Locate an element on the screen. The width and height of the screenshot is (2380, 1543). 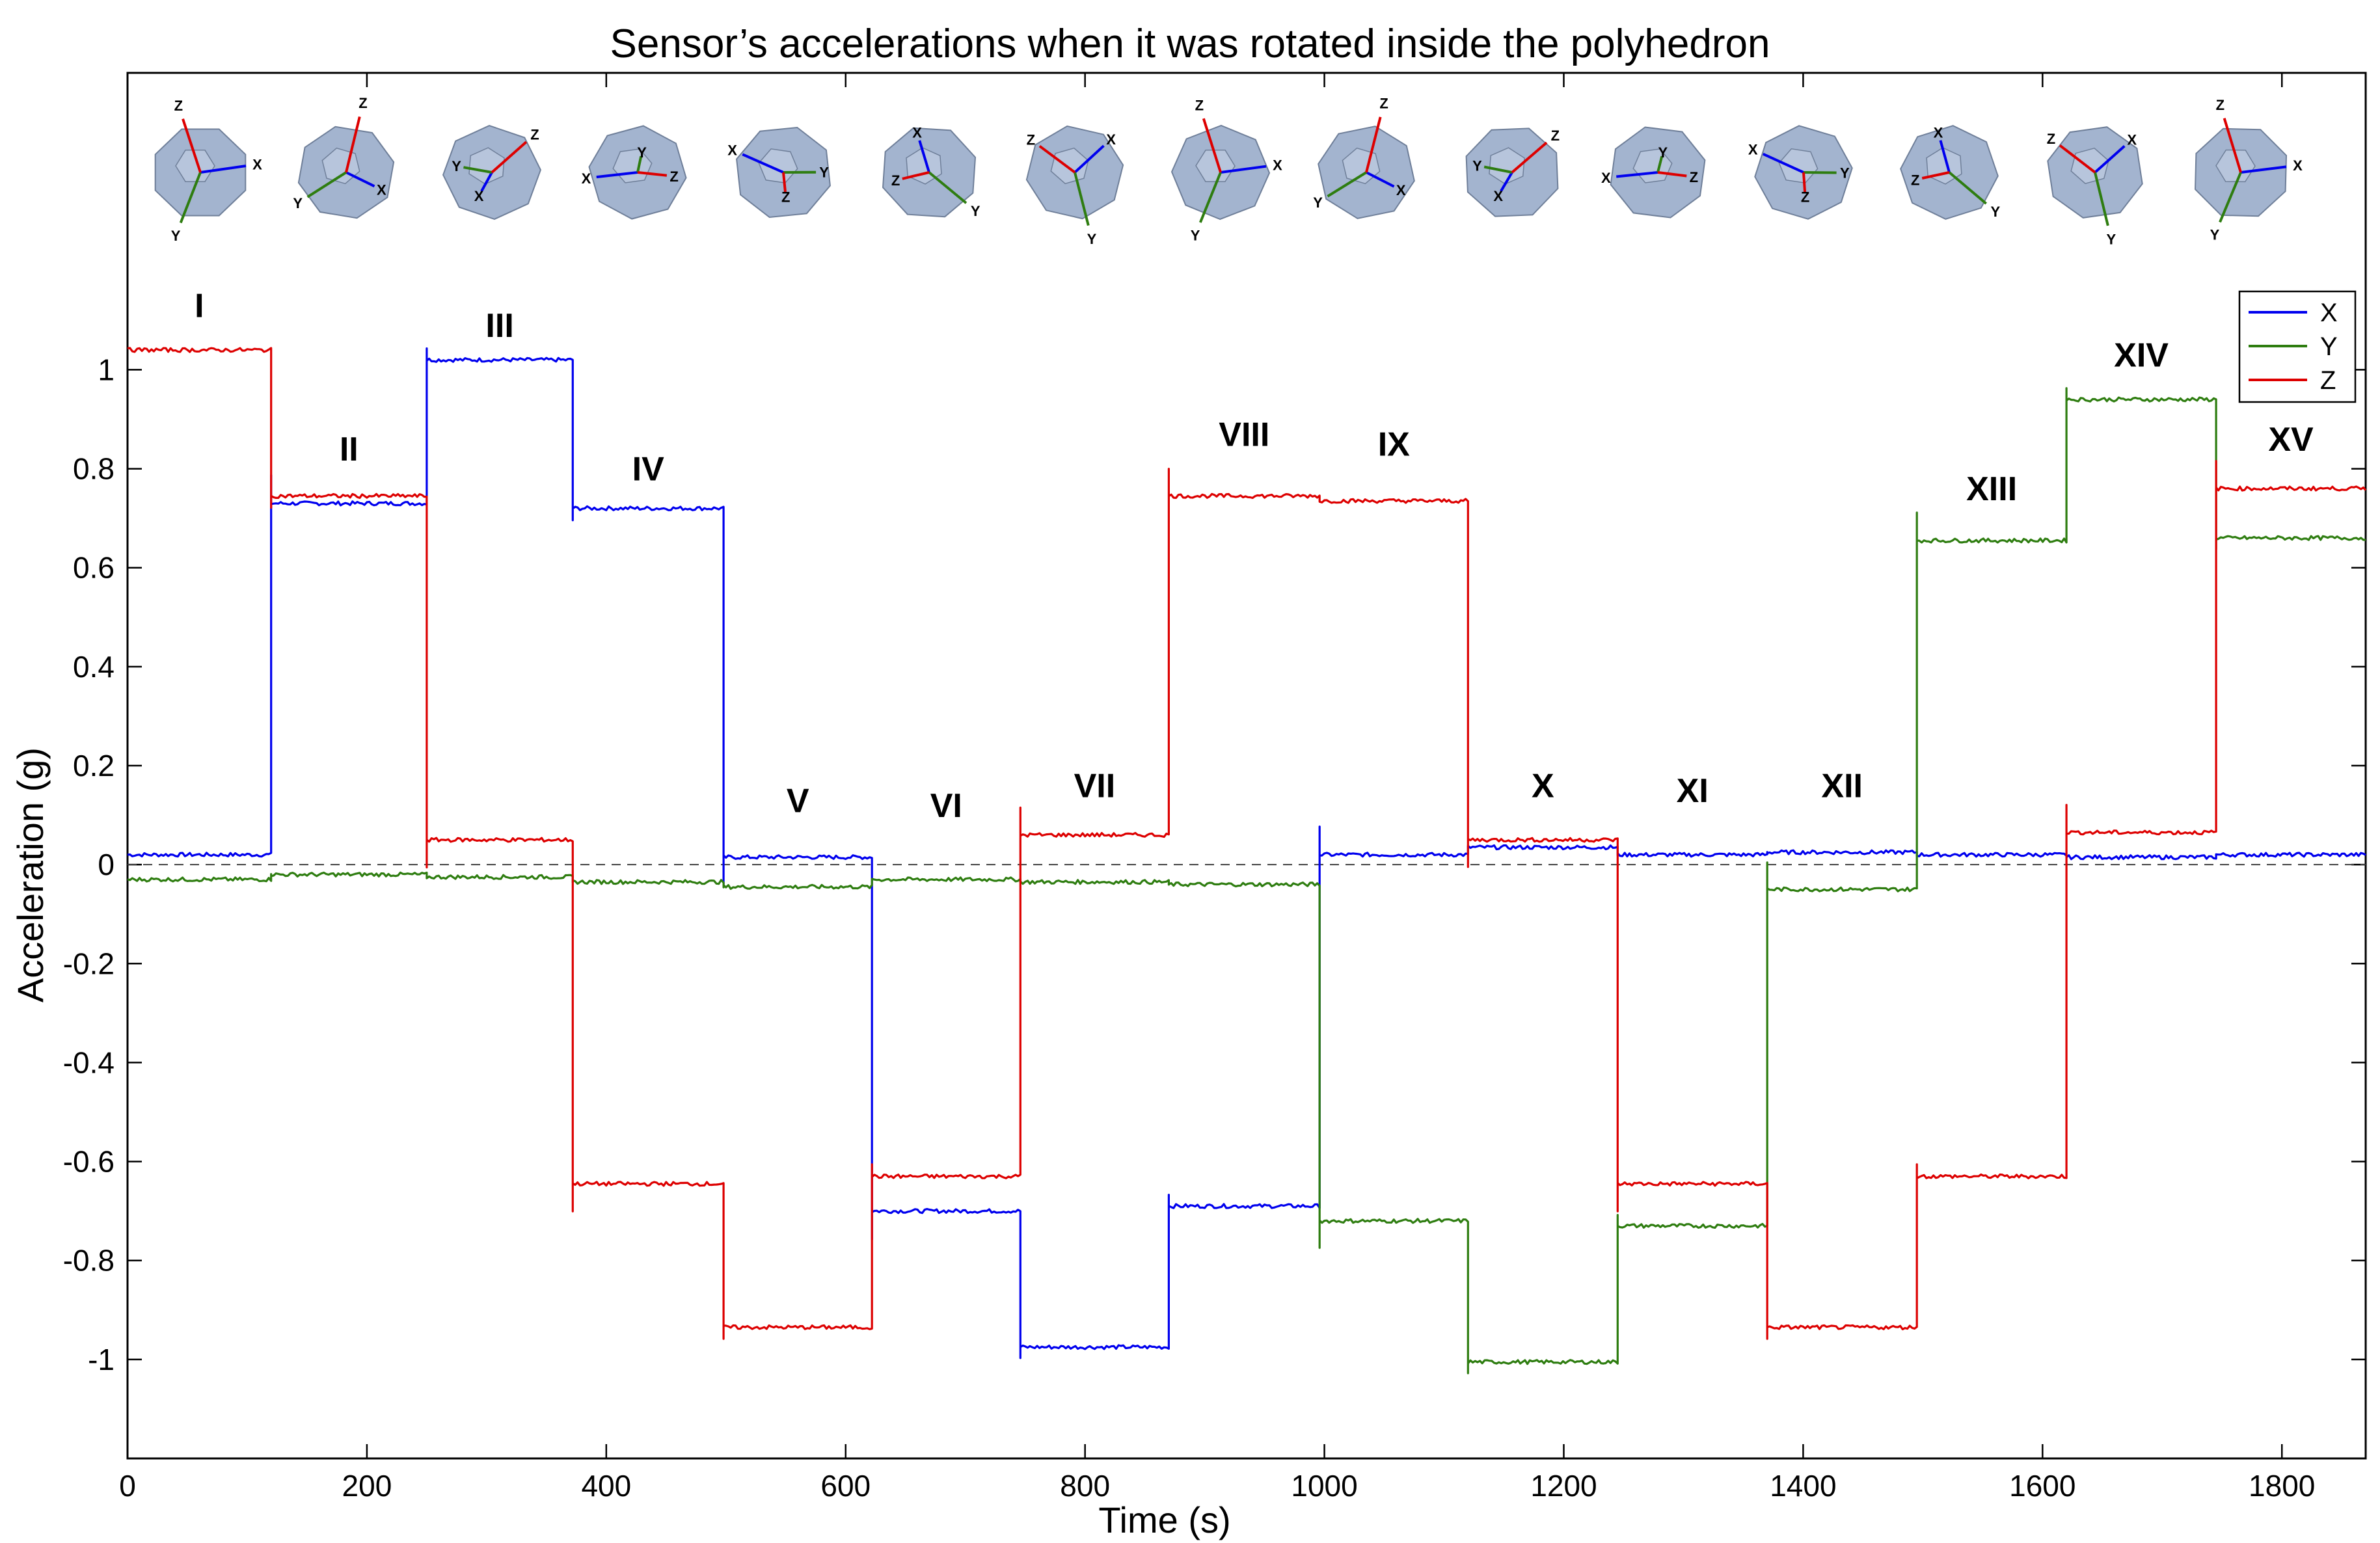
segment-label-10: X is located at coordinates (1543, 786).